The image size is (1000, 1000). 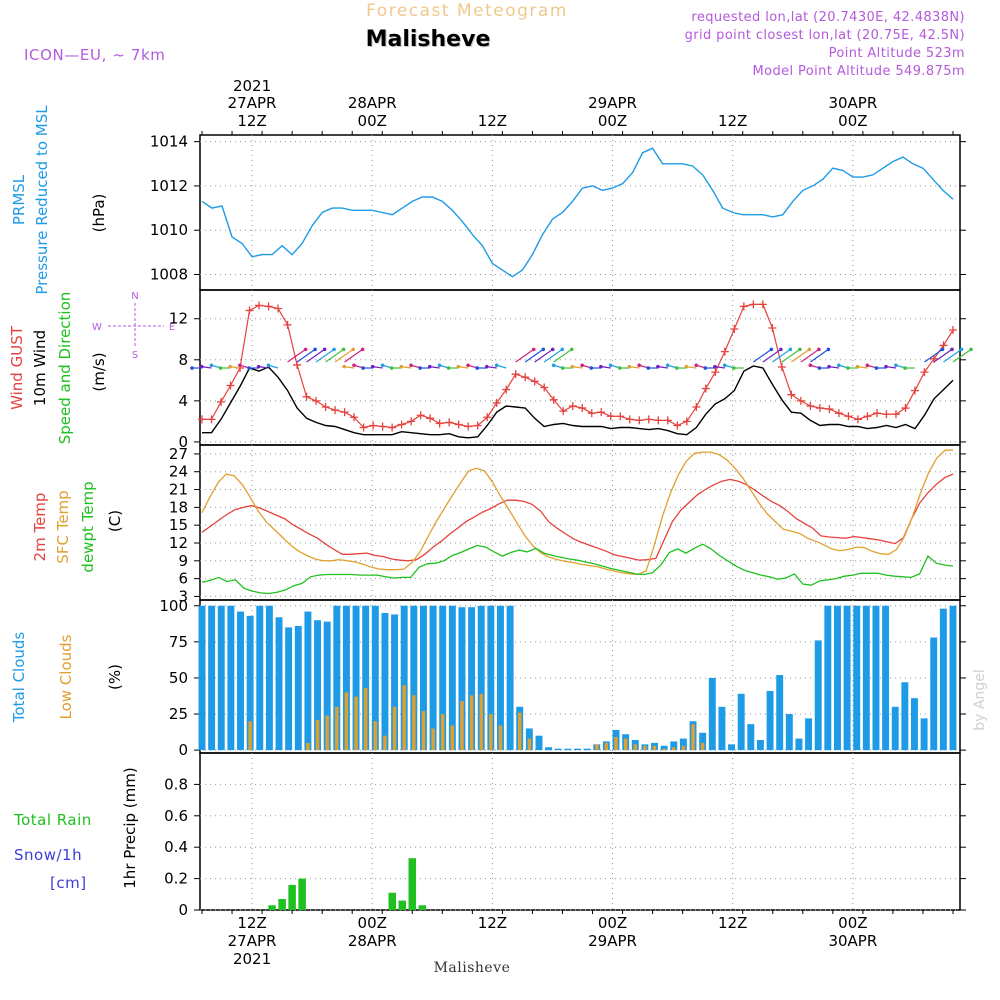 What do you see at coordinates (183, 360) in the screenshot?
I see `y-tick-label: 8` at bounding box center [183, 360].